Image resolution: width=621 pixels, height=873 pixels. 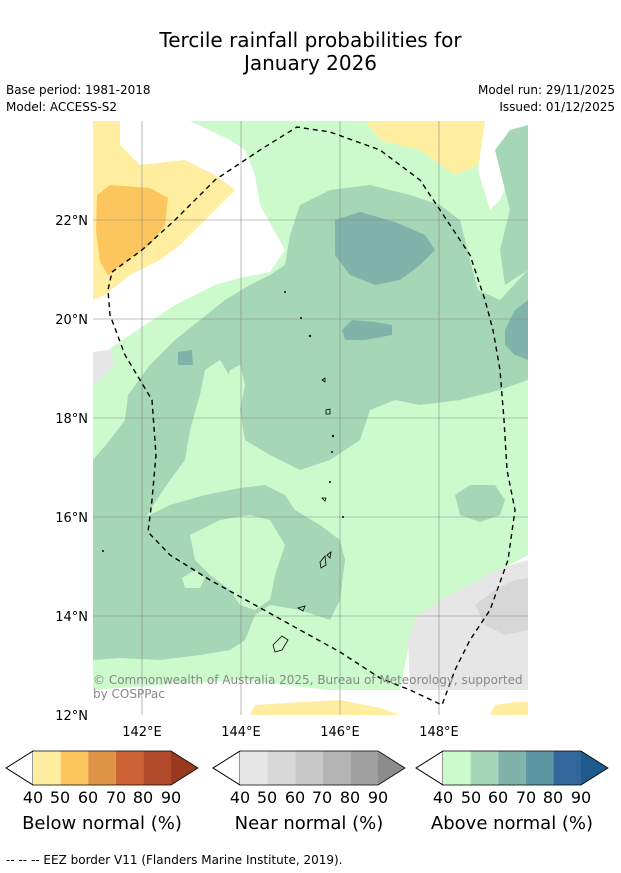 I want to click on colorbar-2-extend-low, so click(x=429, y=768).